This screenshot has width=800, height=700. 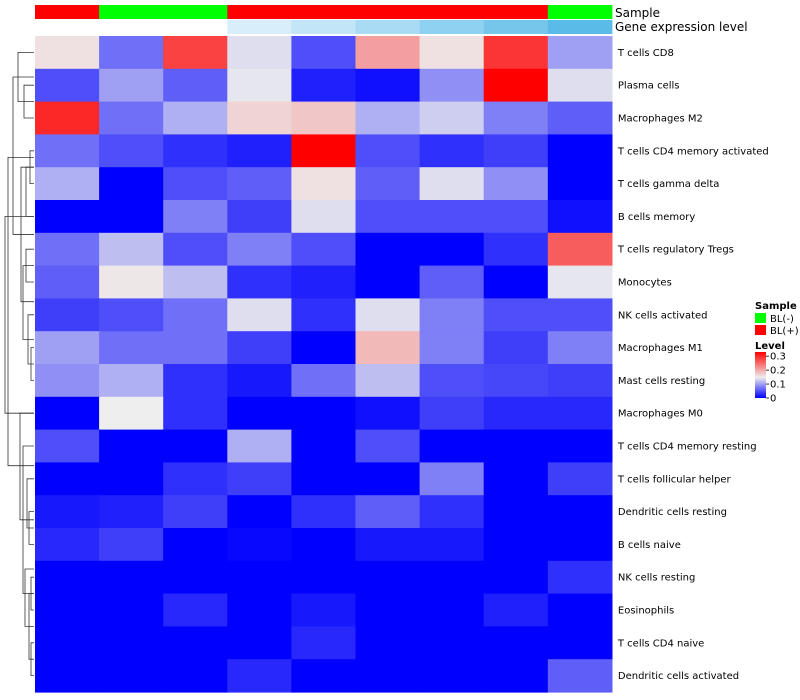 I want to click on legend-level-ticks: 0.3 0.2 0.1 0, so click(x=776, y=378).